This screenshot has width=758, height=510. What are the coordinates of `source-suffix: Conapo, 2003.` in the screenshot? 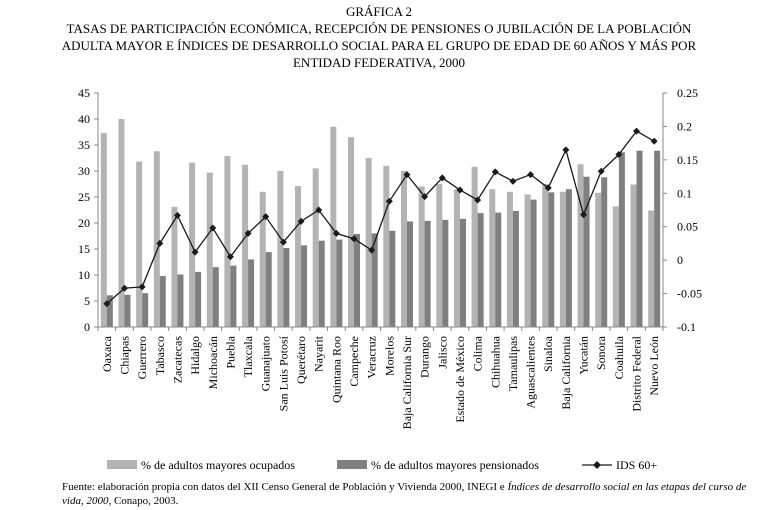 It's located at (145, 501).